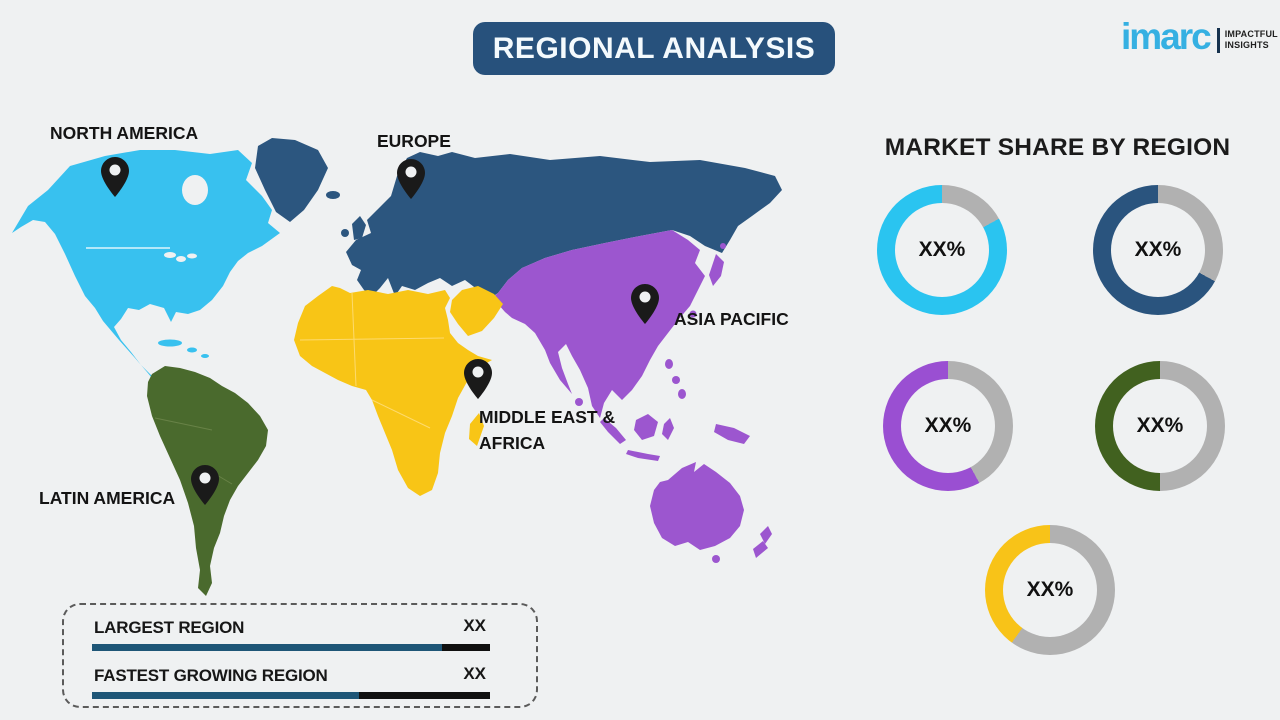 This screenshot has height=720, width=1280. What do you see at coordinates (632, 396) in the screenshot?
I see `region-asia-pacific` at bounding box center [632, 396].